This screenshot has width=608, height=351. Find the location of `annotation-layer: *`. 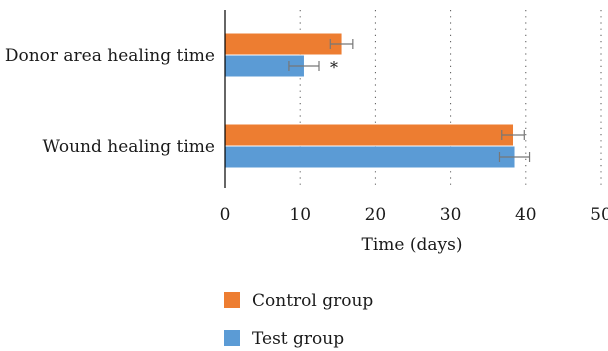

annotation-layer: * is located at coordinates (334, 67).